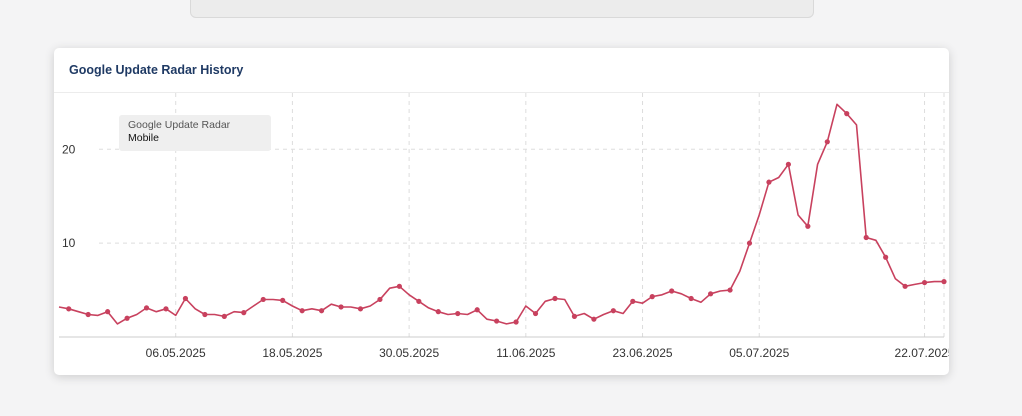  What do you see at coordinates (143, 138) in the screenshot?
I see `legend-series-name: Mobile` at bounding box center [143, 138].